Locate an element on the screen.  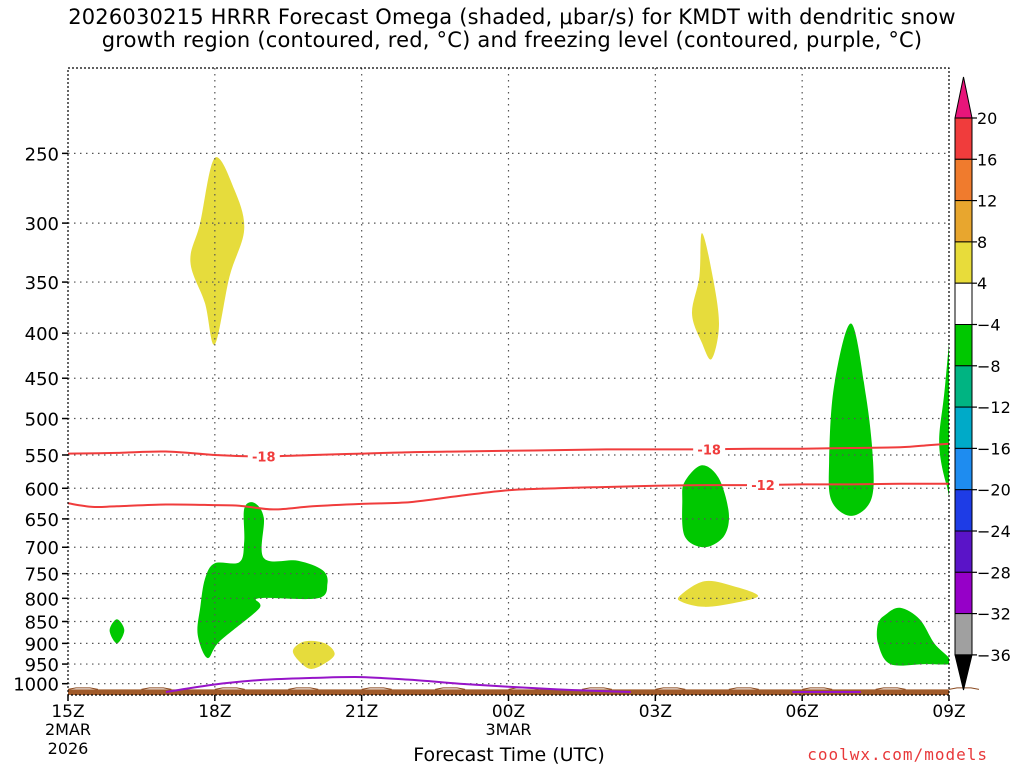
y-tick-label-700: 700 is located at coordinates (42, 548).